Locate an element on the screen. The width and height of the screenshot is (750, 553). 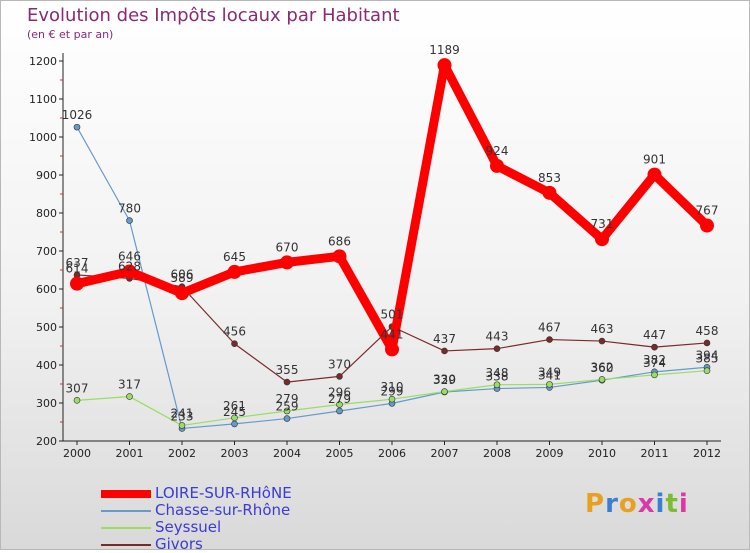
data-label: 394 is located at coordinates (707, 355).